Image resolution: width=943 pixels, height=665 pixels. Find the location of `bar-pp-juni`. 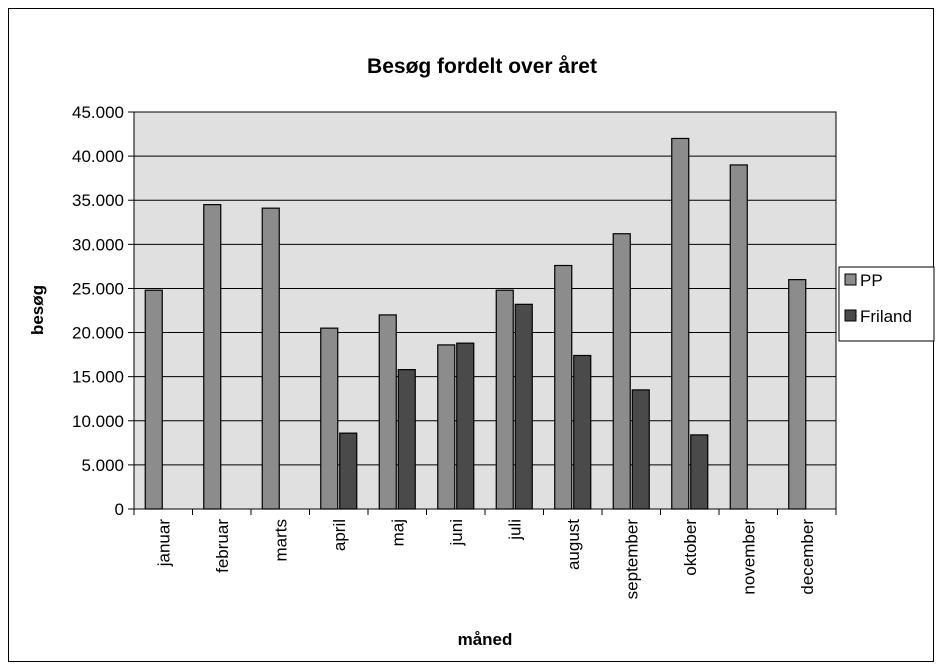

bar-pp-juni is located at coordinates (446, 427).